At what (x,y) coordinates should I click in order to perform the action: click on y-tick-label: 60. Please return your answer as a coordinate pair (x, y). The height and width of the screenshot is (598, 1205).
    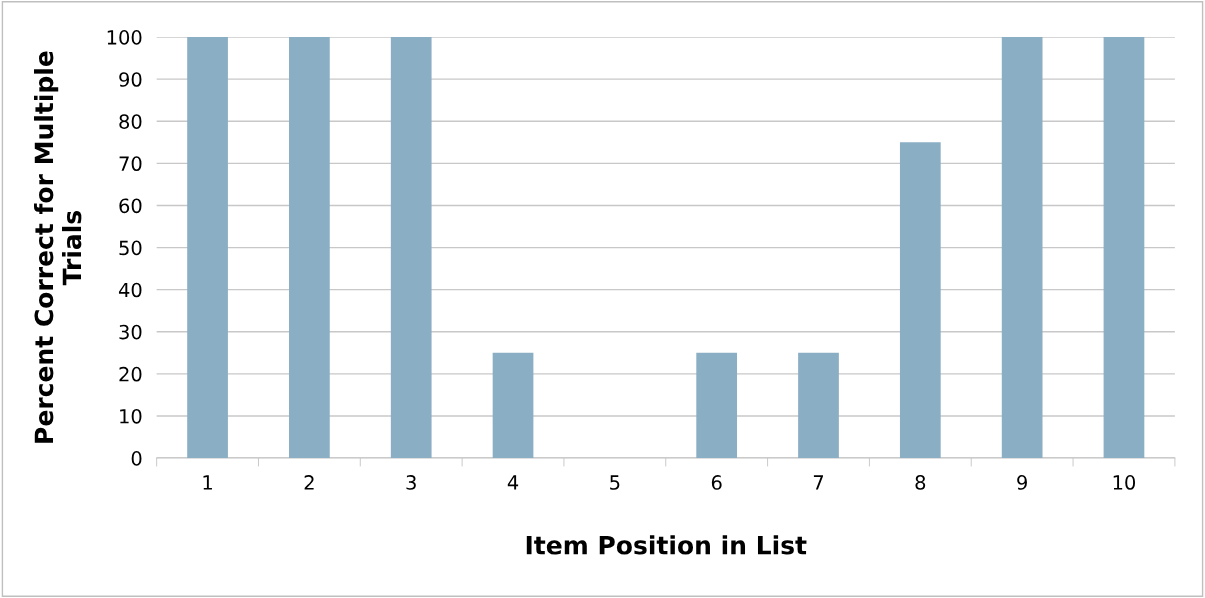
    Looking at the image, I should click on (130, 206).